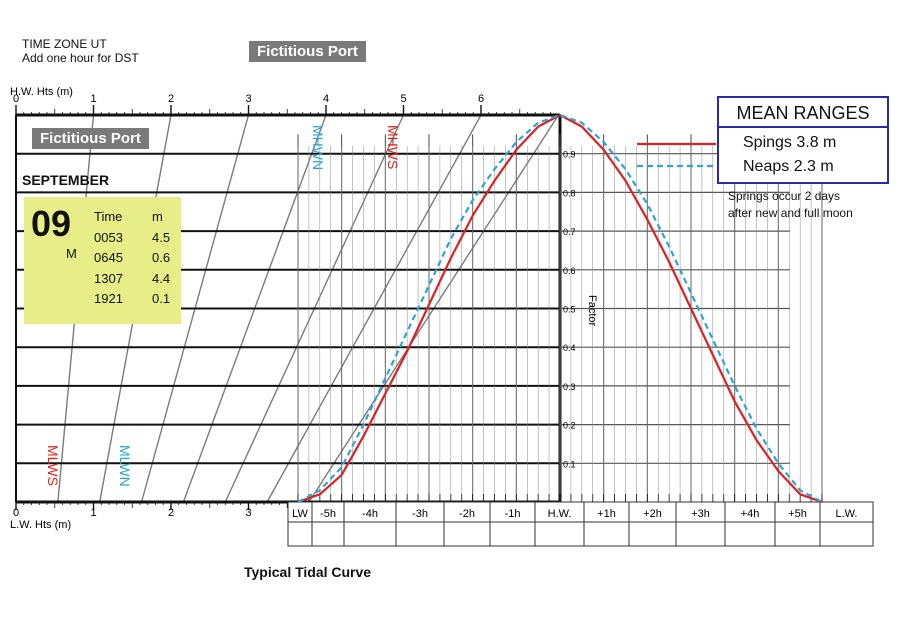 This screenshot has width=913, height=618. I want to click on time-label: +3h, so click(700, 514).